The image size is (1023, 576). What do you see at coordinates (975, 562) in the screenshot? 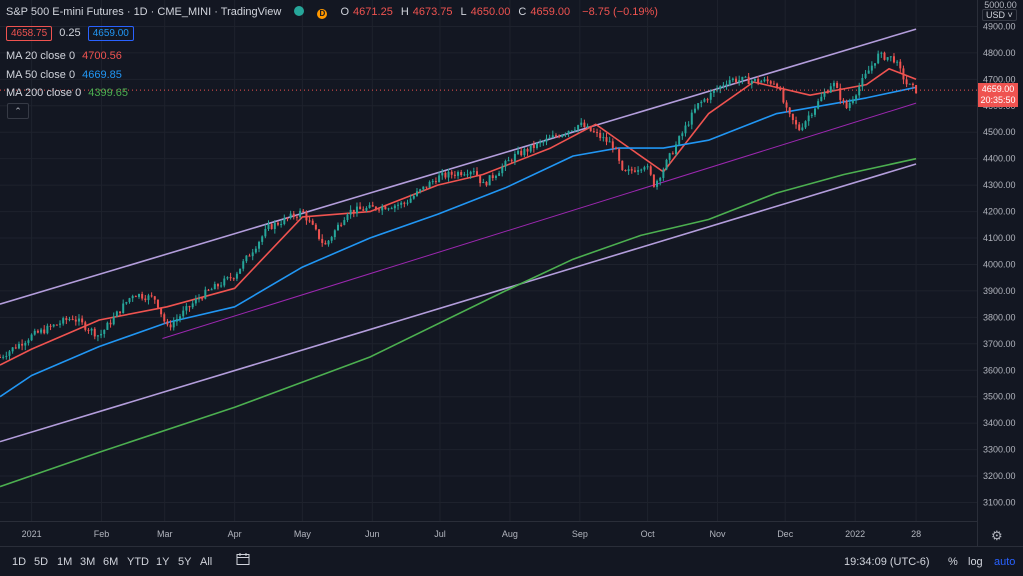
I see `log-scale-toggle: log` at bounding box center [975, 562].